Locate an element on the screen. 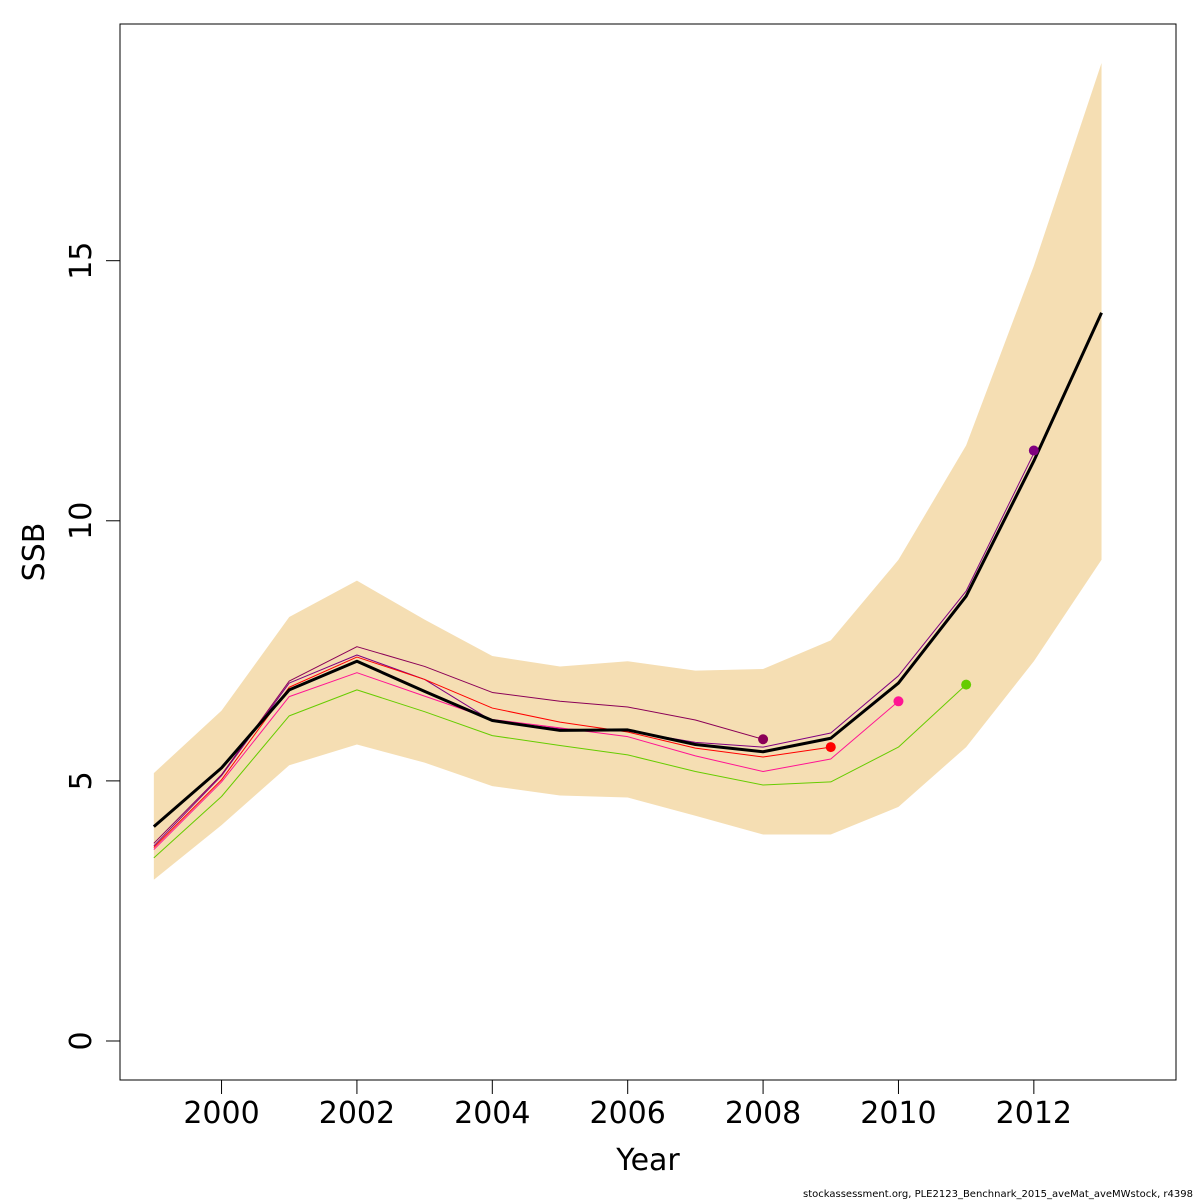 This screenshot has height=1200, width=1200. endpoint-layer is located at coordinates (898, 599).